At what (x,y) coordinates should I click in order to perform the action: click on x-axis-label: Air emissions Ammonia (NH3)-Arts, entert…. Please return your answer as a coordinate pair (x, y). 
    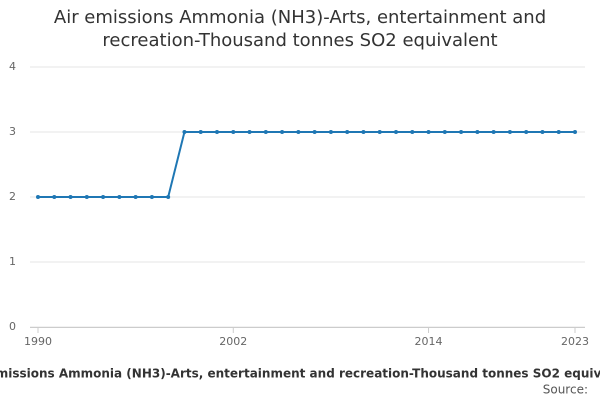
    Looking at the image, I should click on (300, 374).